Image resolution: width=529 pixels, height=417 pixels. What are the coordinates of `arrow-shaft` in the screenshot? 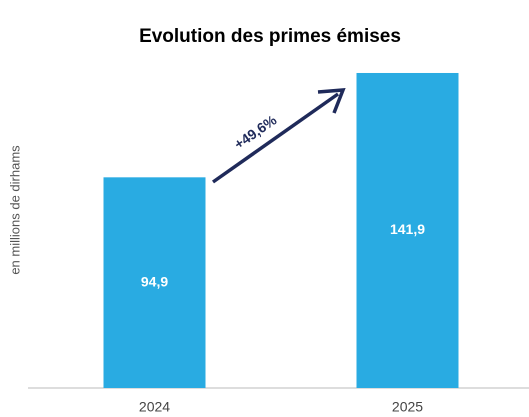 It's located at (275, 138).